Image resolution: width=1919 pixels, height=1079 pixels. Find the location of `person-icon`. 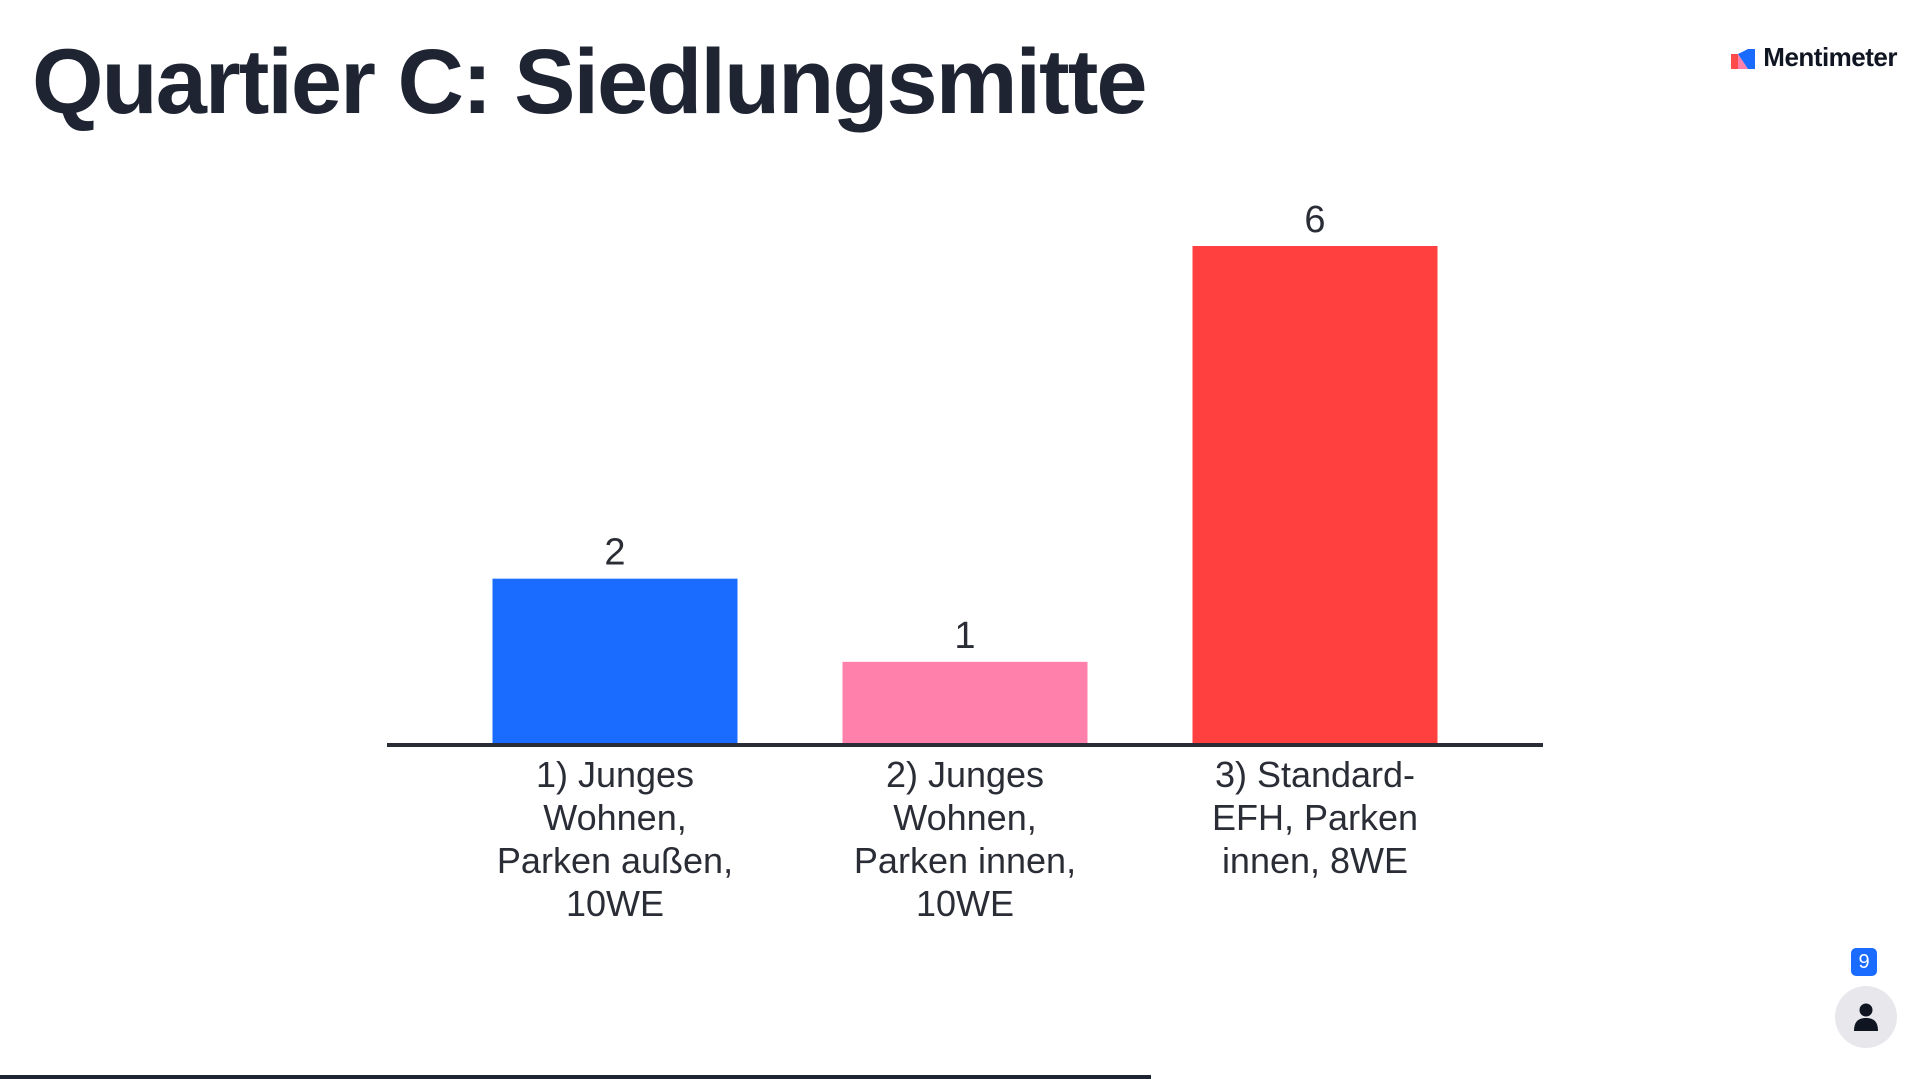

person-icon is located at coordinates (1866, 1017).